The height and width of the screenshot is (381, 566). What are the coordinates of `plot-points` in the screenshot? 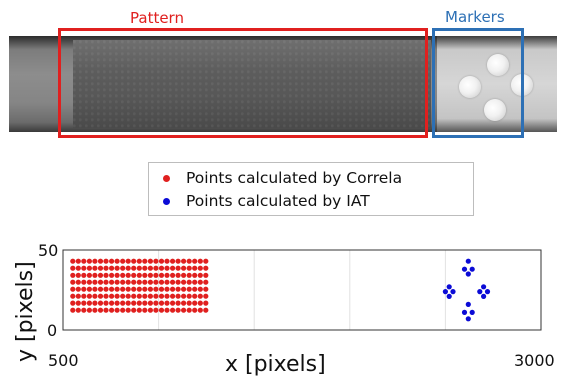 It's located at (280, 290).